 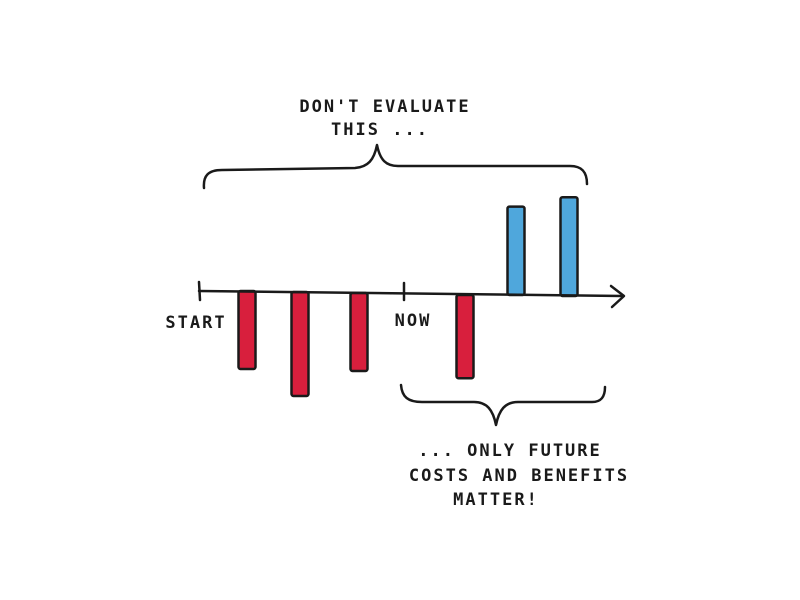 I want to click on top-brace, so click(x=395, y=166).